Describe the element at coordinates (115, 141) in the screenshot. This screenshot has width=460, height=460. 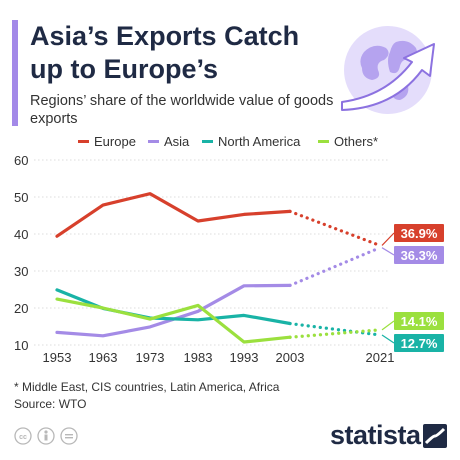
I see `legend-label-europe: Europe` at that location.